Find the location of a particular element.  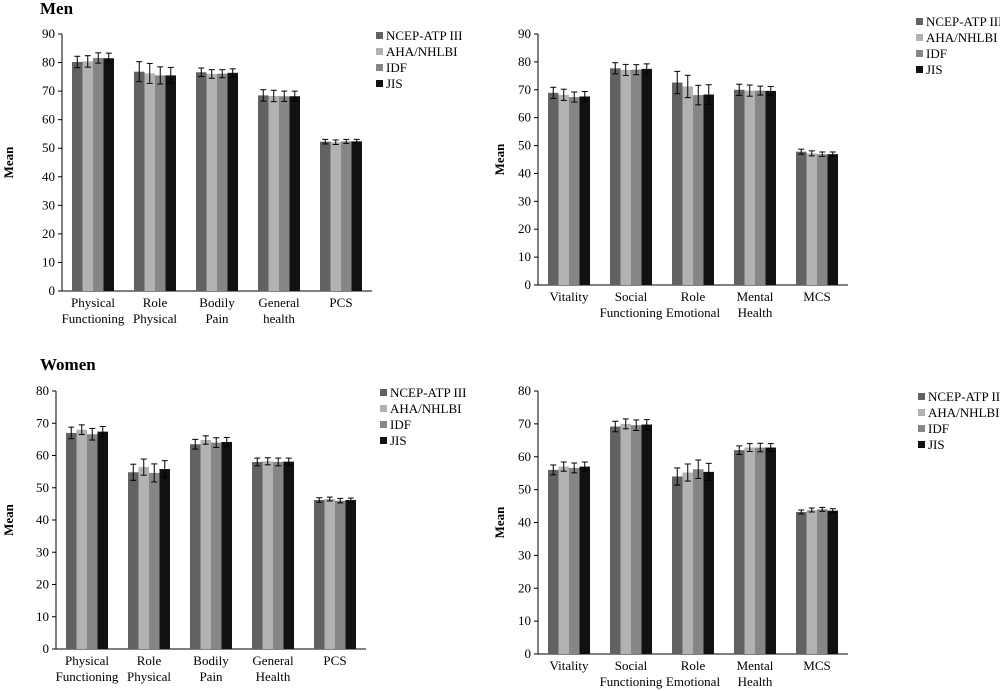

x-category-label: health is located at coordinates (279, 318).